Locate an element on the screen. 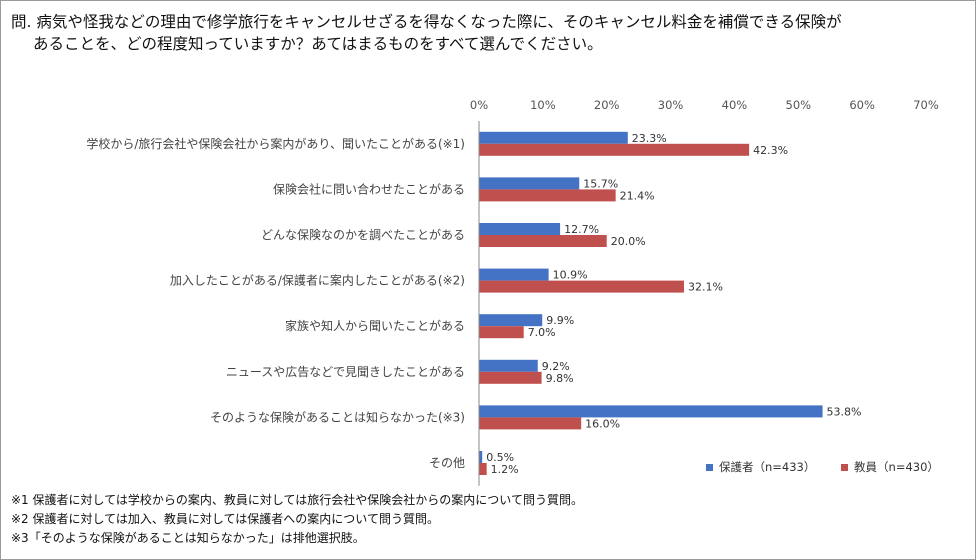 This screenshot has height=560, width=976. category-label: そのような保険があることは知らなかった(※3) is located at coordinates (337, 416).